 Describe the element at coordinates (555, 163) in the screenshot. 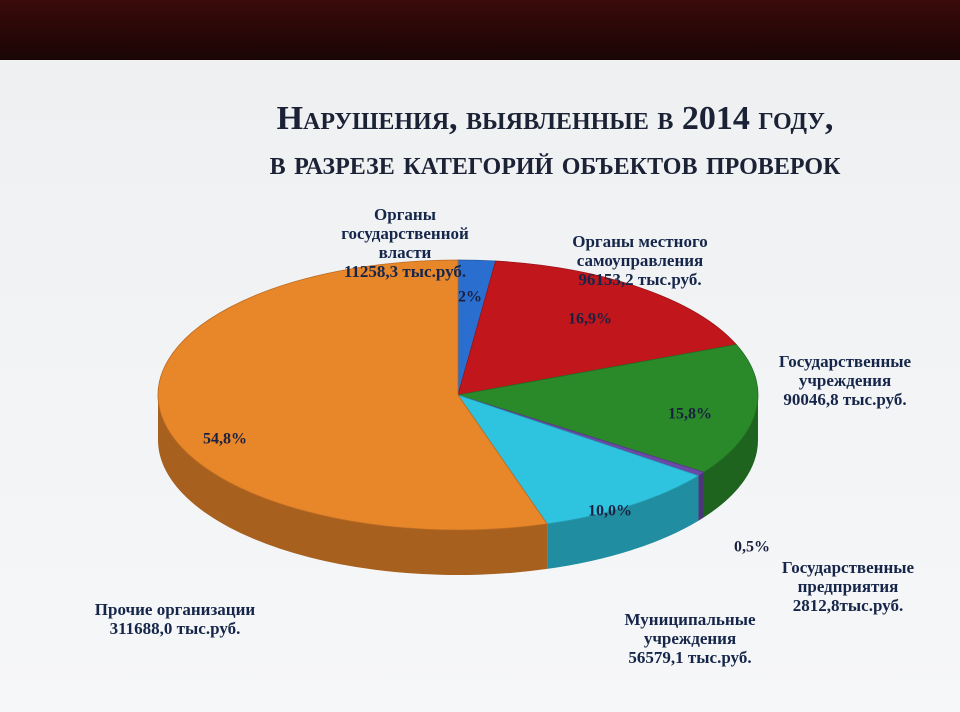

I see `chart-title: в разрезе категорий объектов проверок` at that location.